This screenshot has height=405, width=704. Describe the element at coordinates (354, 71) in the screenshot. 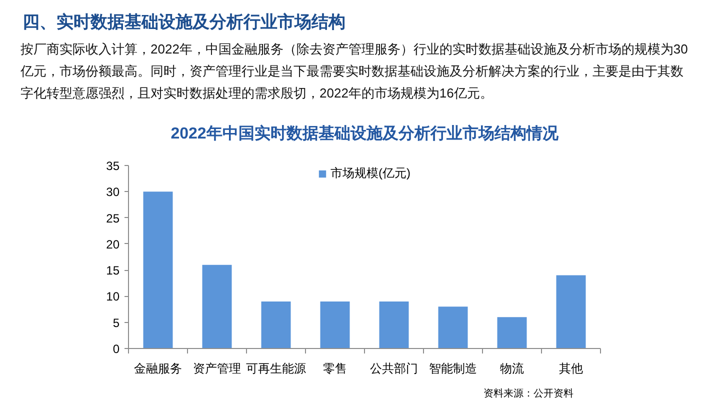

I see `text: 按厂商实际收入计算，2022年，中国金融服务（除去资产管理服务）行业的实时数据基础设施及分析市场的规模为30亿元，市场份额最高。同时，资产管理行业是当下最需要实时数据基础设施及分析解决方案的行业，主要是由于其数字化转型意愿强烈，且对实时数据处理的需求殷切，2022年的市场规模为16亿元。` at that location.